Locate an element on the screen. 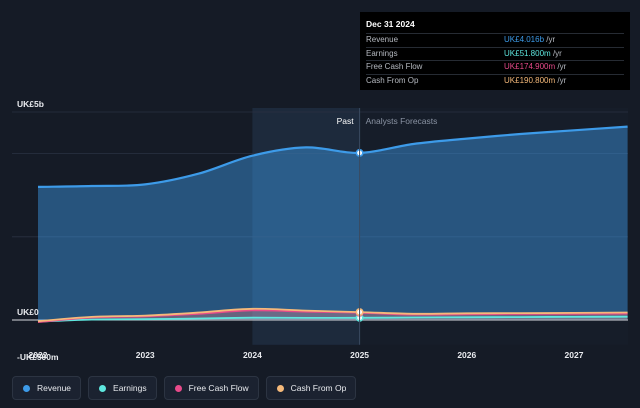  tooltip-value: UK£51.800m /yr is located at coordinates (533, 54).